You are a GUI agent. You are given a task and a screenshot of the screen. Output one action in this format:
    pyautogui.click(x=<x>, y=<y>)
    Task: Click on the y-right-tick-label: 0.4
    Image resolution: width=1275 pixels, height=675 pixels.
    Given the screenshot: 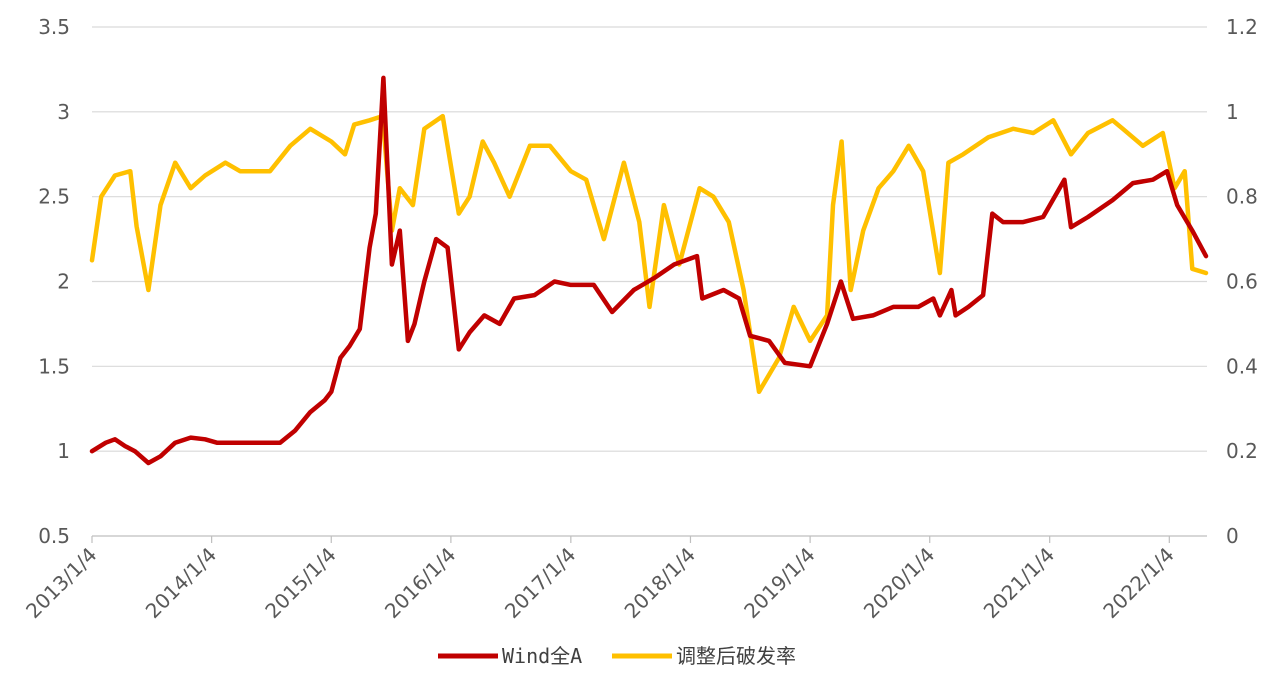 What is the action you would take?
    pyautogui.click(x=1242, y=366)
    